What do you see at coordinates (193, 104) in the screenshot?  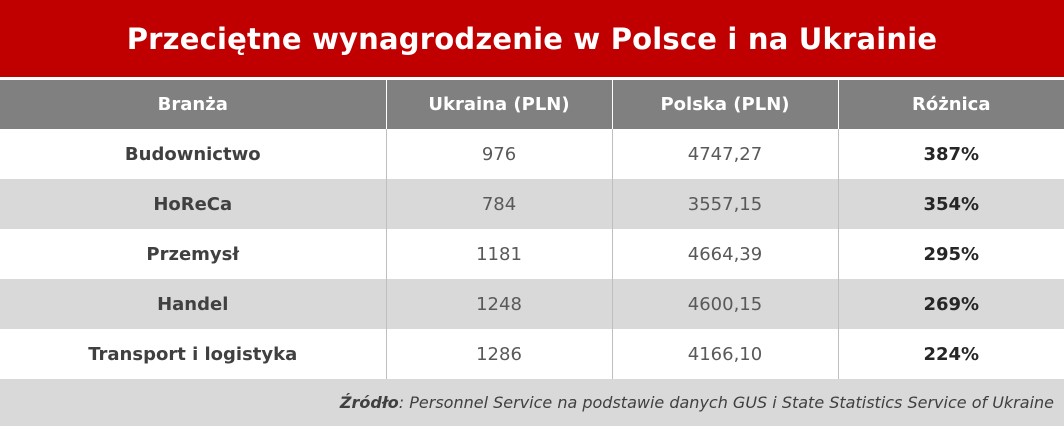 I see `header-branza: Branża` at bounding box center [193, 104].